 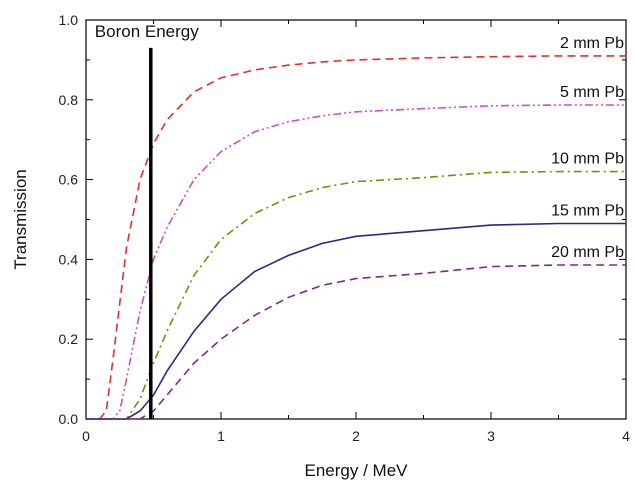 I want to click on x-tick-label: 2, so click(x=356, y=436).